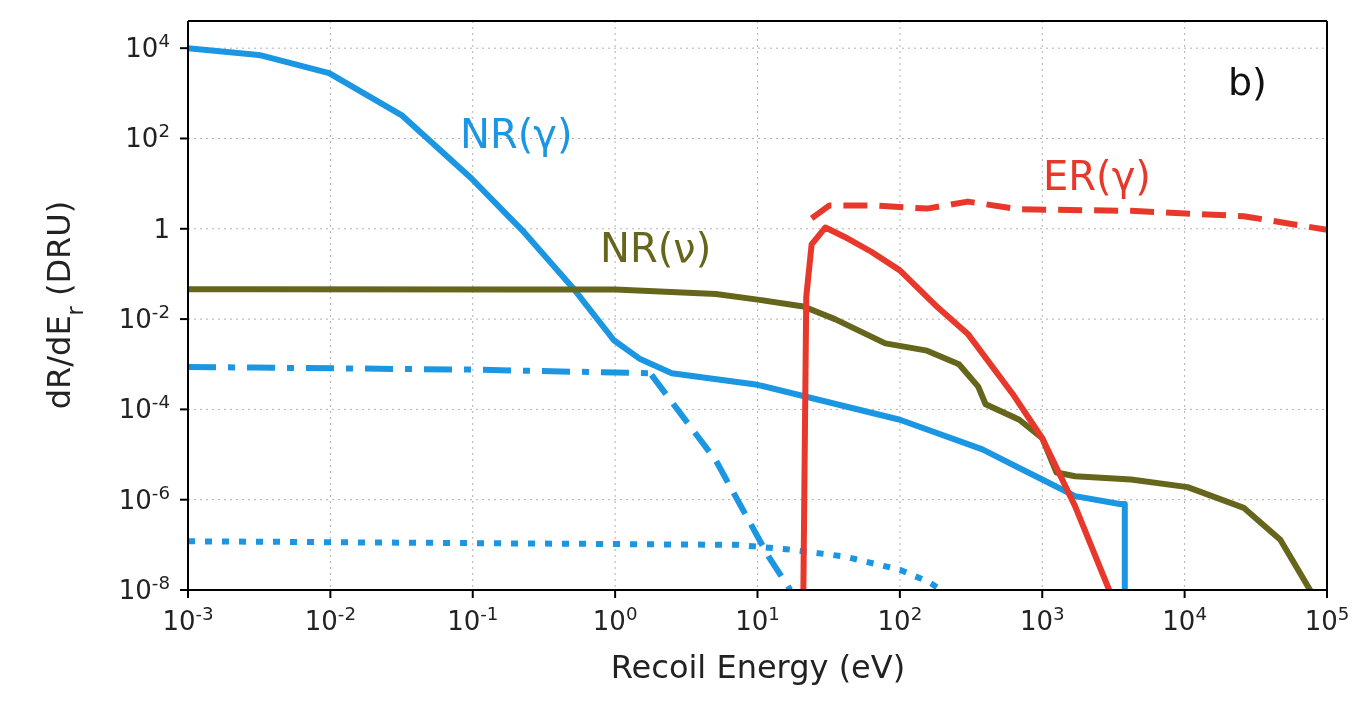 This screenshot has height=709, width=1358. What do you see at coordinates (758, 667) in the screenshot?
I see `x-axis-title: Recoil Energy (eV)` at bounding box center [758, 667].